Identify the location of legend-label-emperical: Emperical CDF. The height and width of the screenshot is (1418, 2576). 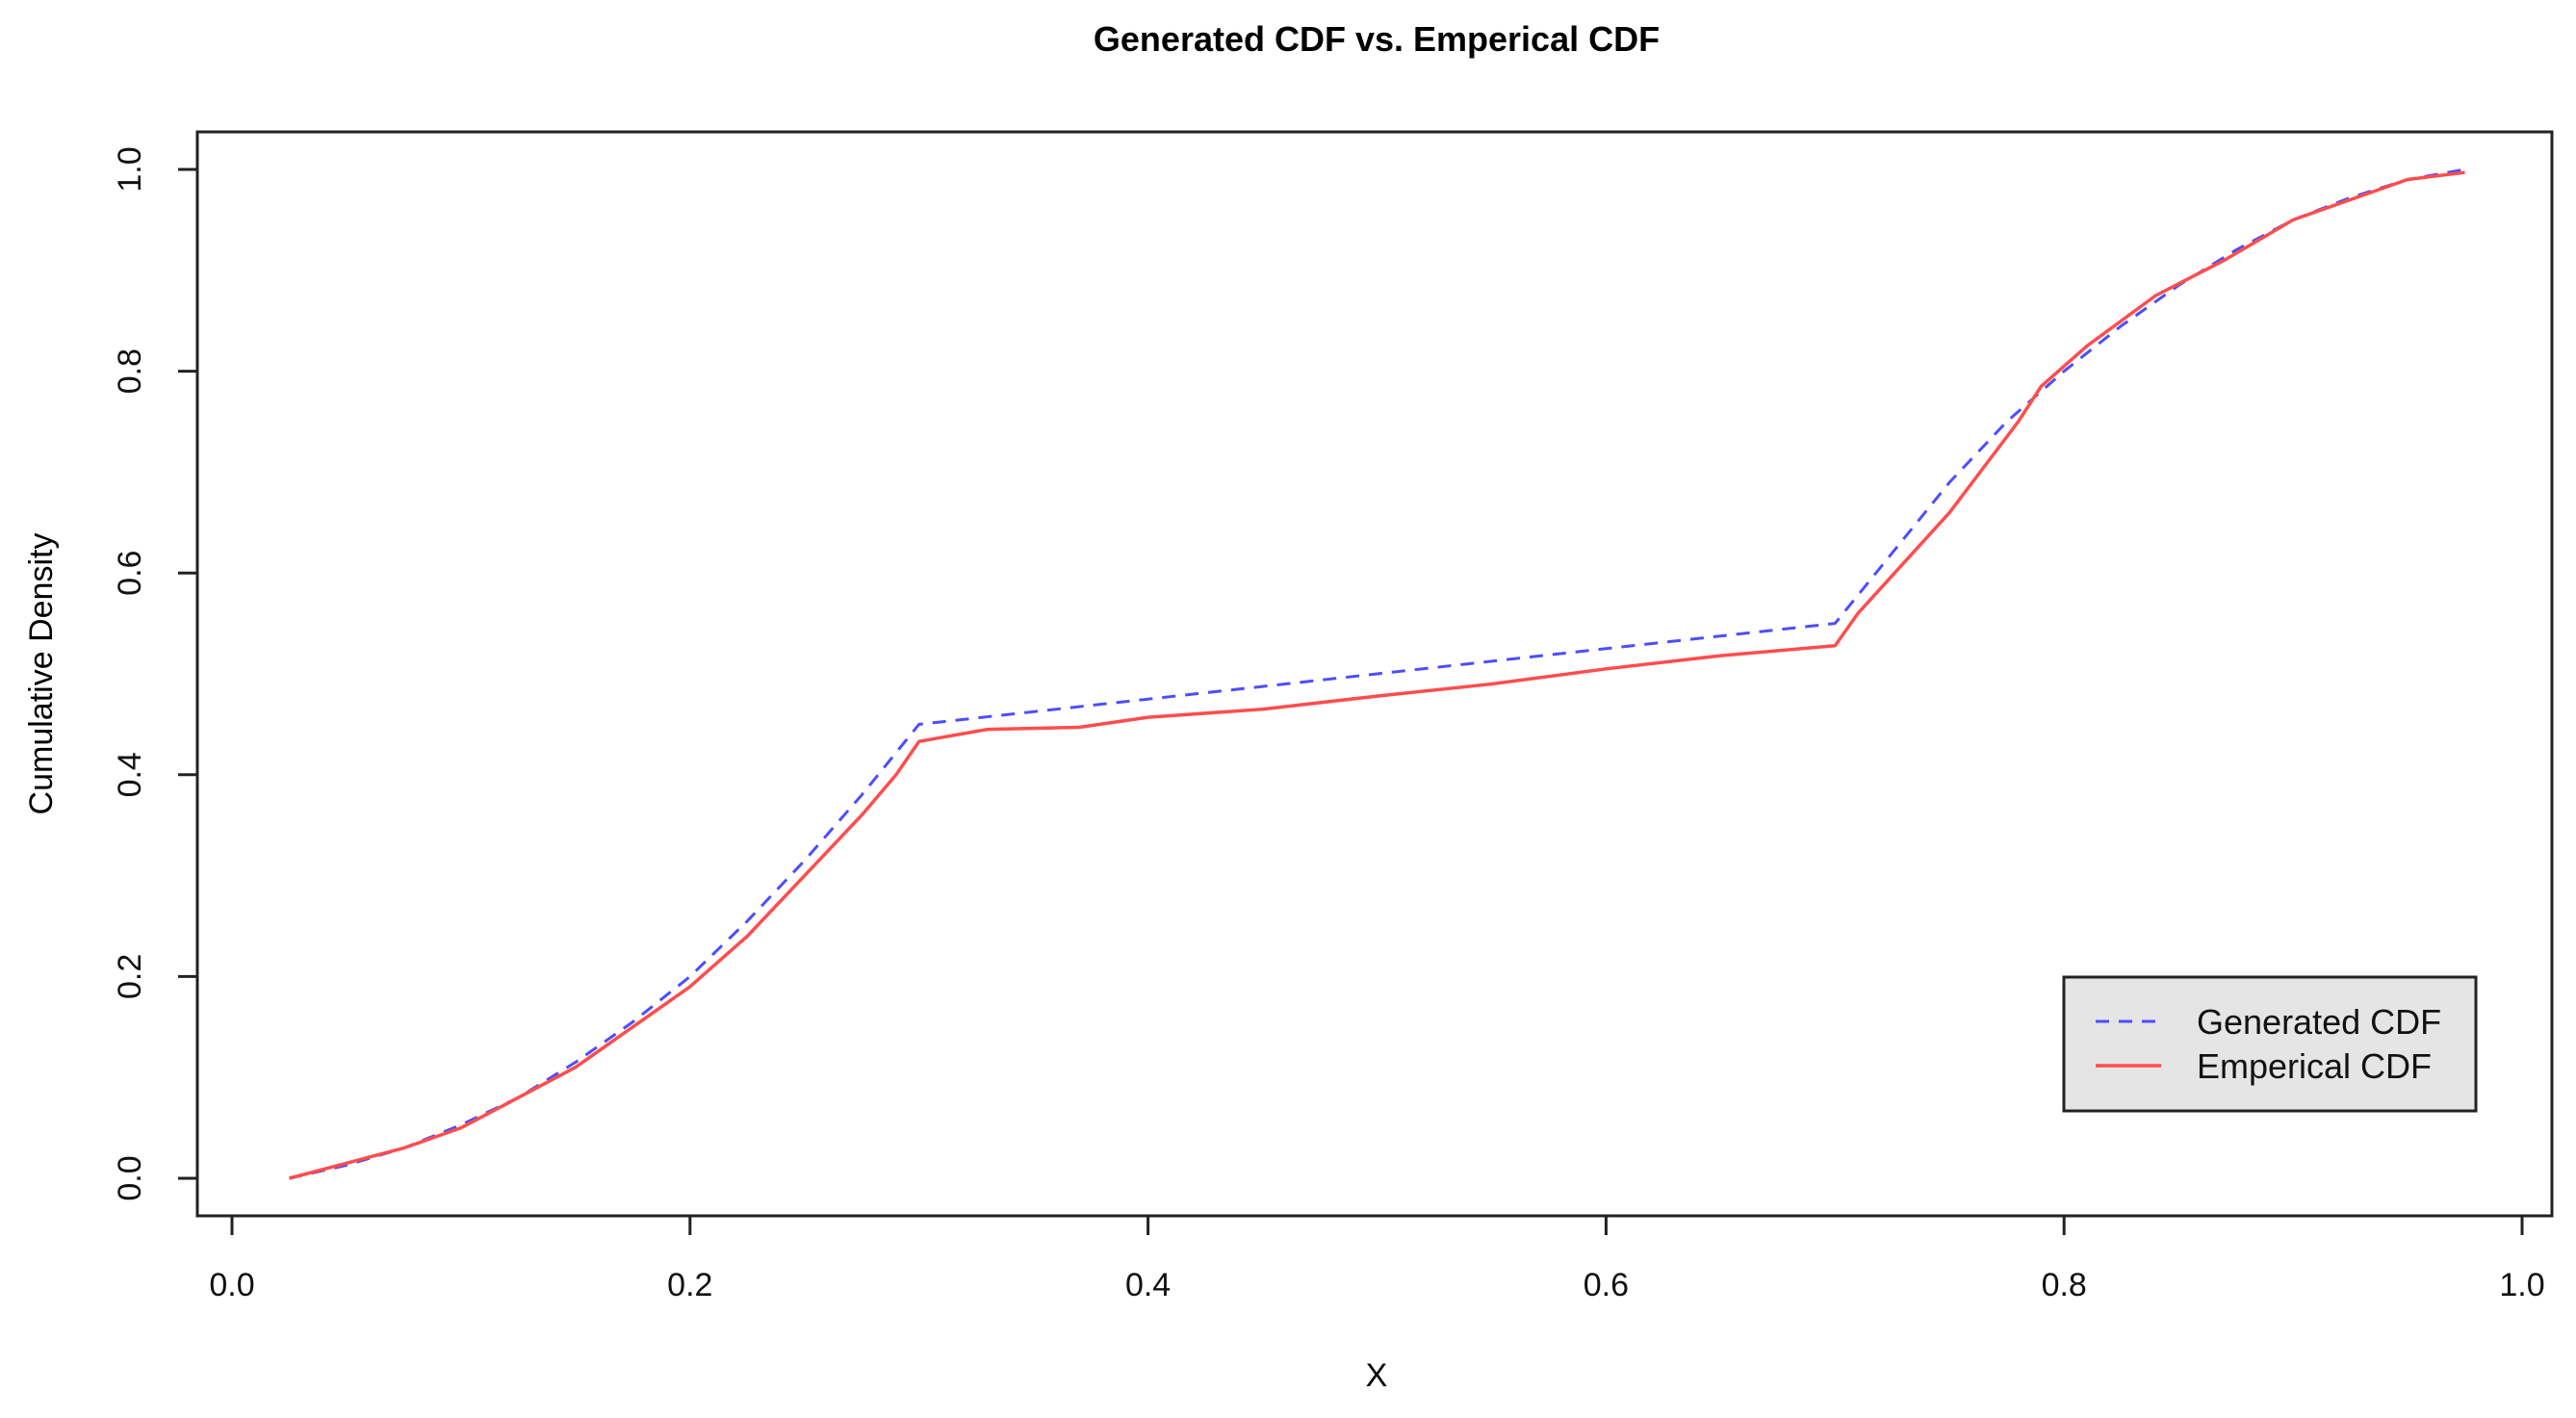
(2314, 1066).